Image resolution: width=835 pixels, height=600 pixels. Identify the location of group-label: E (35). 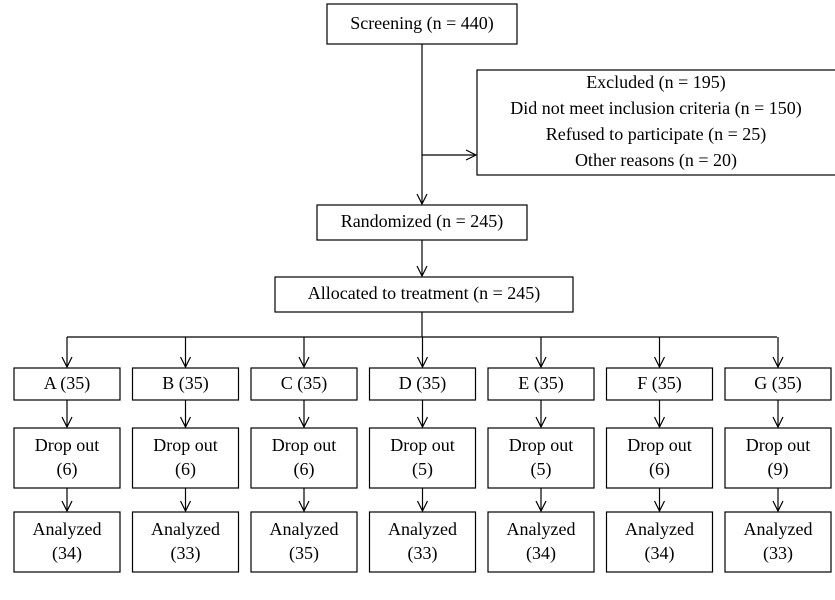
(540, 383).